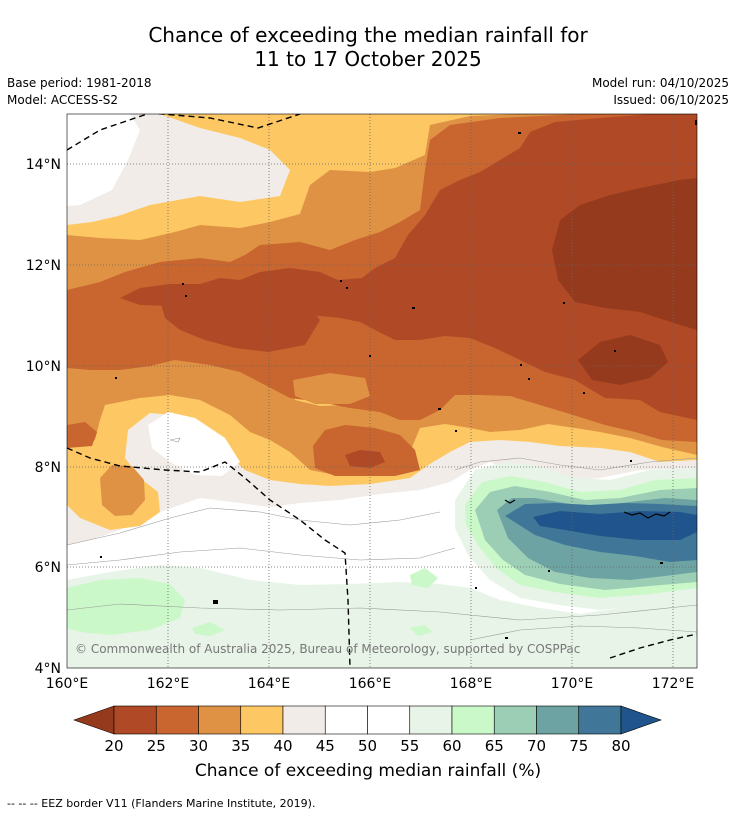 The image size is (736, 816). I want to click on colorbar-label: 35, so click(240, 746).